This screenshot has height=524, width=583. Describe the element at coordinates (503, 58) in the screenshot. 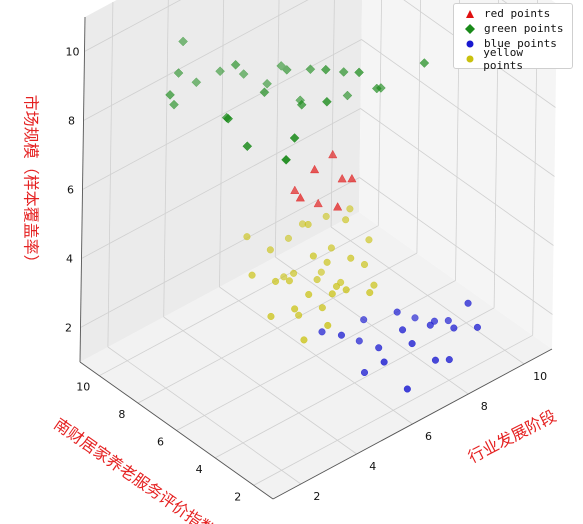

I see `legend-label-yellow: yellow points` at that location.